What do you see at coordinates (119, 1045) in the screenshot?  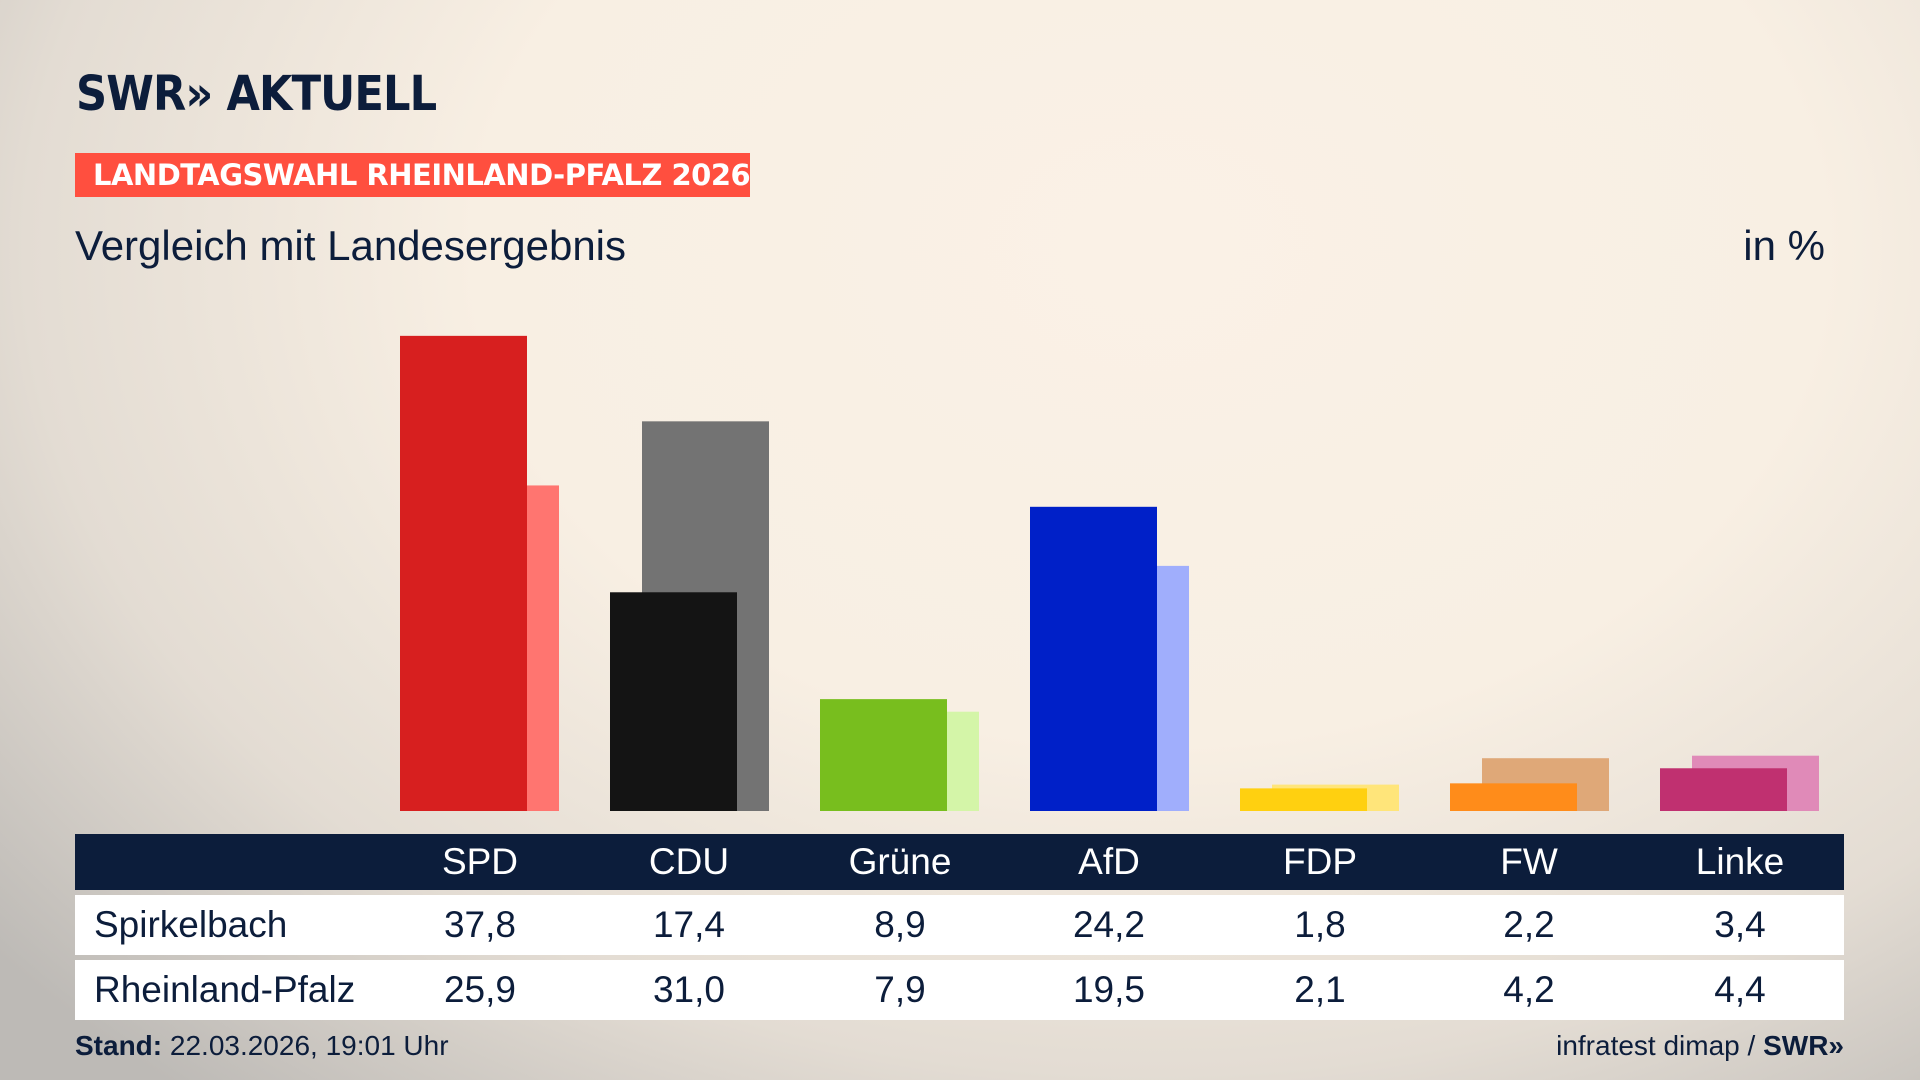 I see `stand-label: Stand:` at bounding box center [119, 1045].